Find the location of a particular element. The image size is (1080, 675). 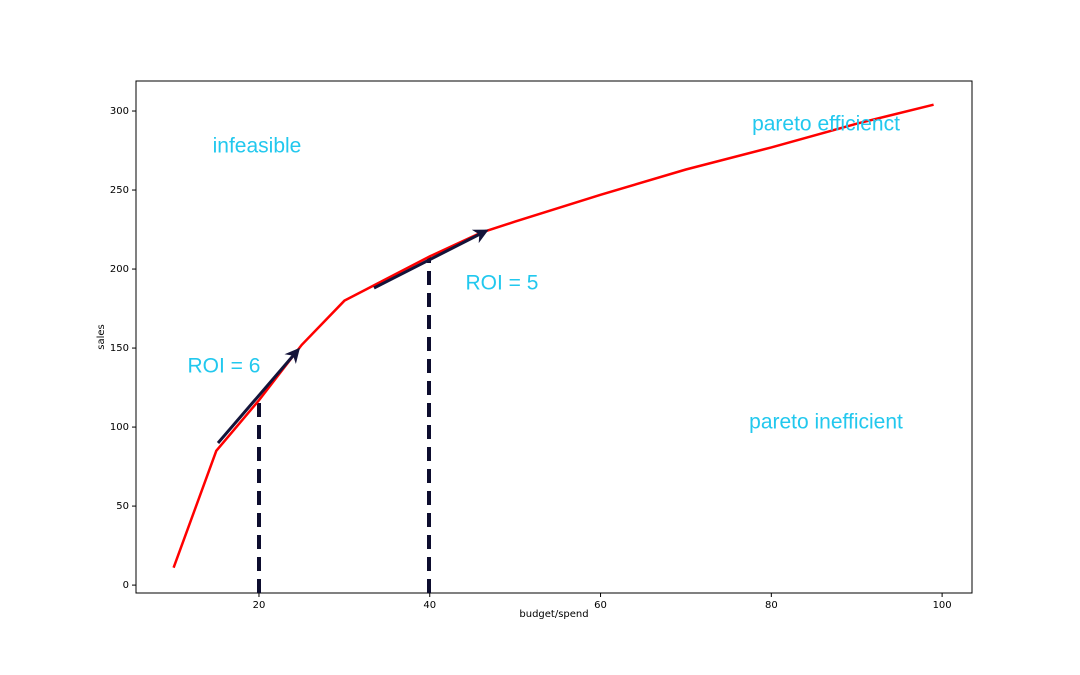

annotation: pareto efficienct is located at coordinates (826, 124).